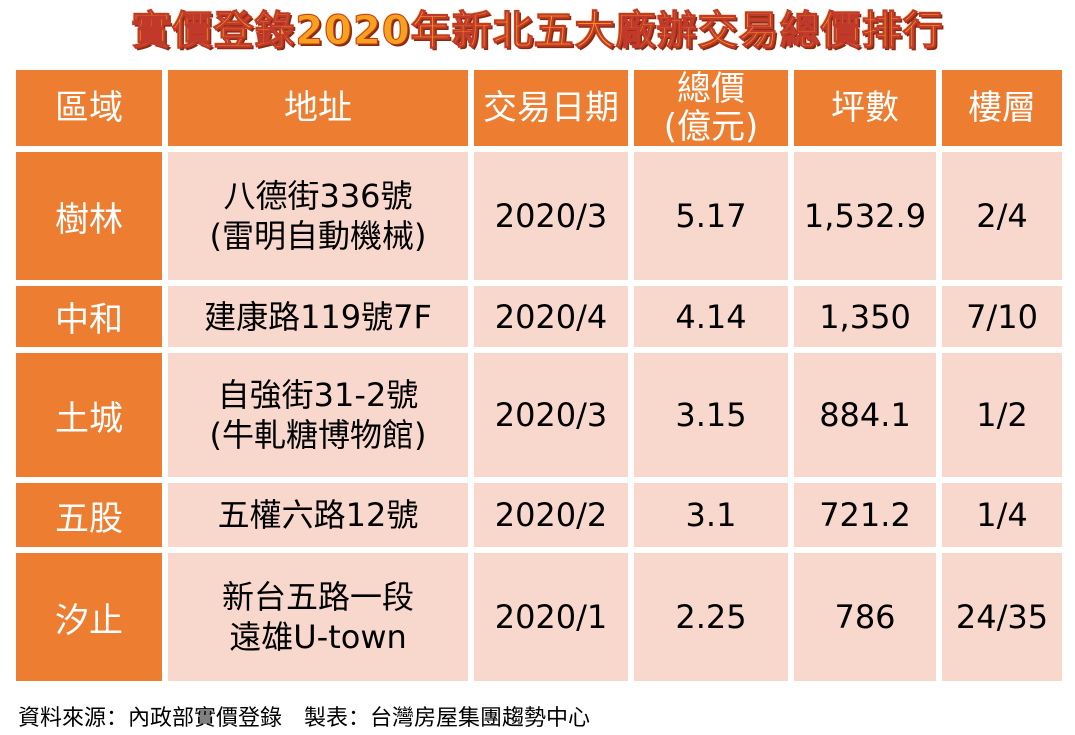 Image resolution: width=1075 pixels, height=735 pixels. What do you see at coordinates (551, 617) in the screenshot?
I see `date-cell: 2020/1` at bounding box center [551, 617].